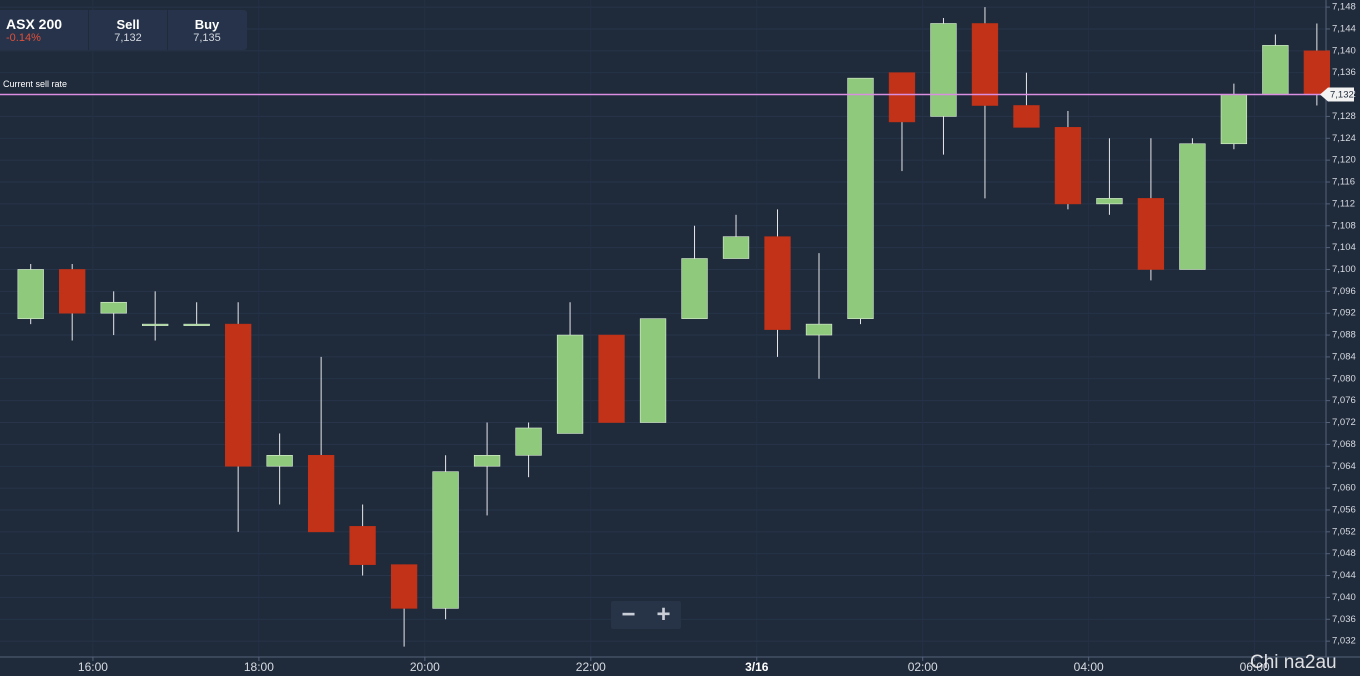 This screenshot has width=1360, height=676. Describe the element at coordinates (1344, 28) in the screenshot. I see `y-tick-label: 7,144` at that location.